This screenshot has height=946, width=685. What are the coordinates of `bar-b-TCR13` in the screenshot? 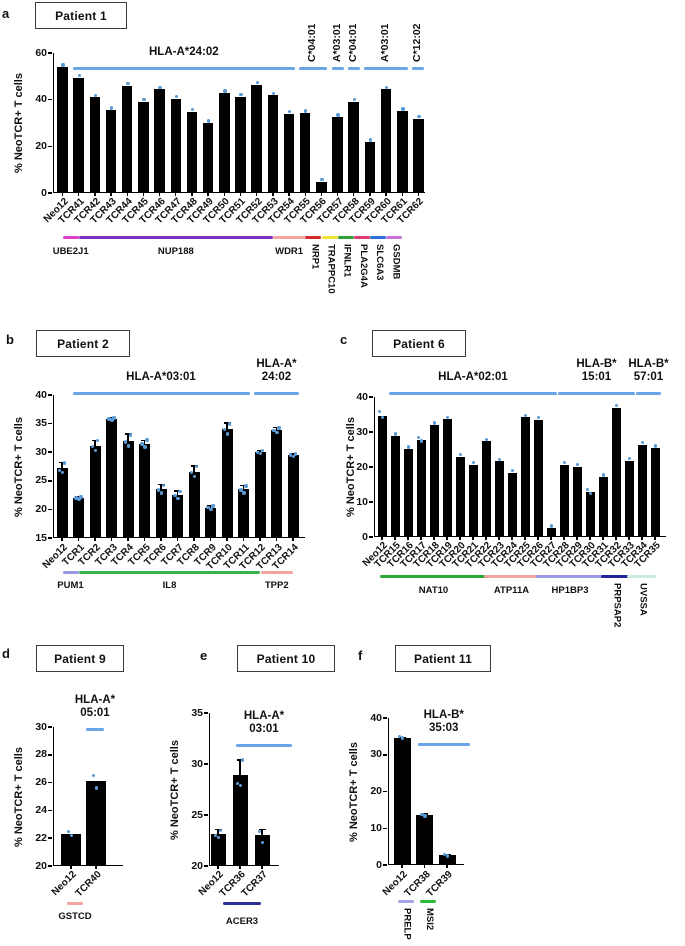 It's located at (276, 484).